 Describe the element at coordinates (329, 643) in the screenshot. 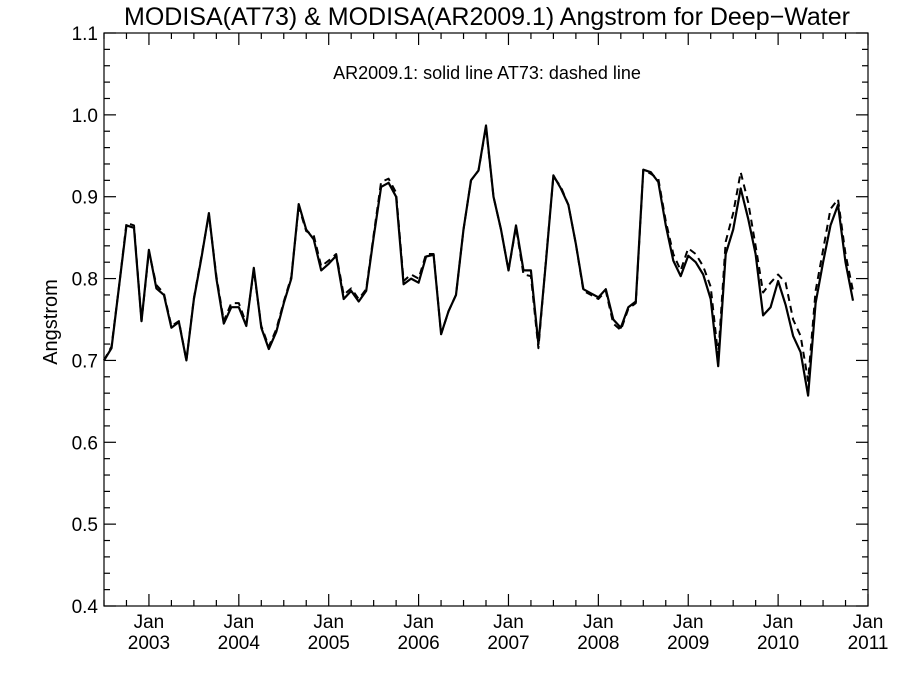

I see `x-tick-year: 2005` at that location.